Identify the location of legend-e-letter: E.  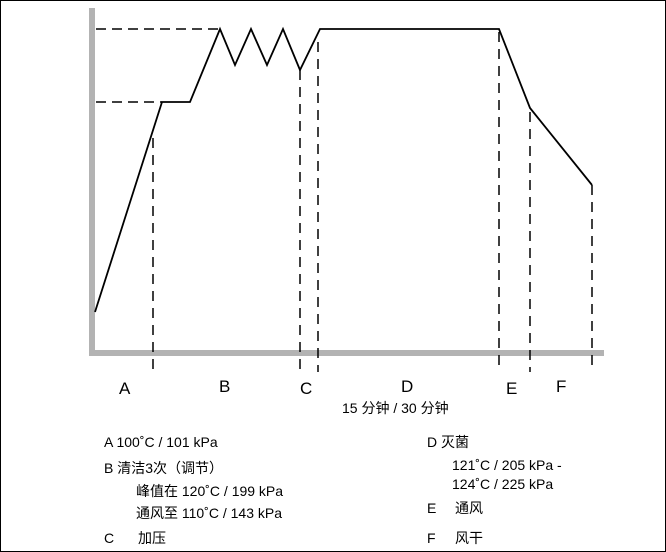
(432, 508).